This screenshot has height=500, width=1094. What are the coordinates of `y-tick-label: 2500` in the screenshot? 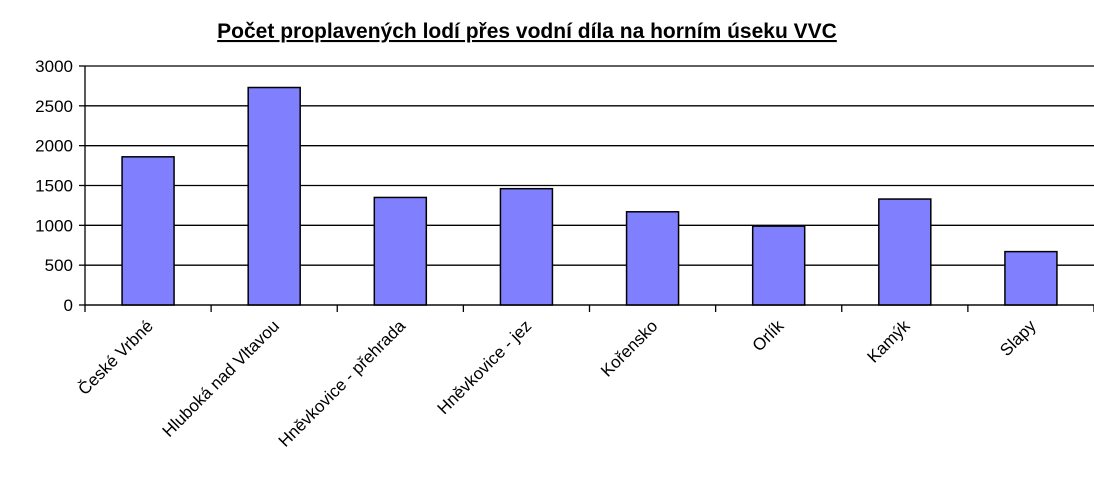 It's located at (54, 106).